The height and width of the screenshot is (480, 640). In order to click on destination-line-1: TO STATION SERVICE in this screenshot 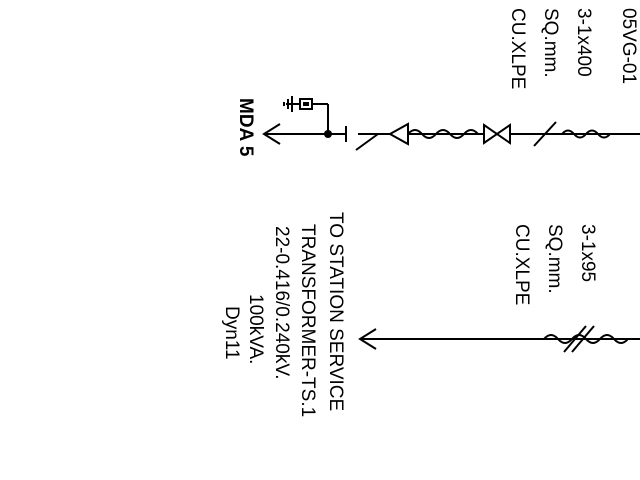, I will do `click(335, 311)`.